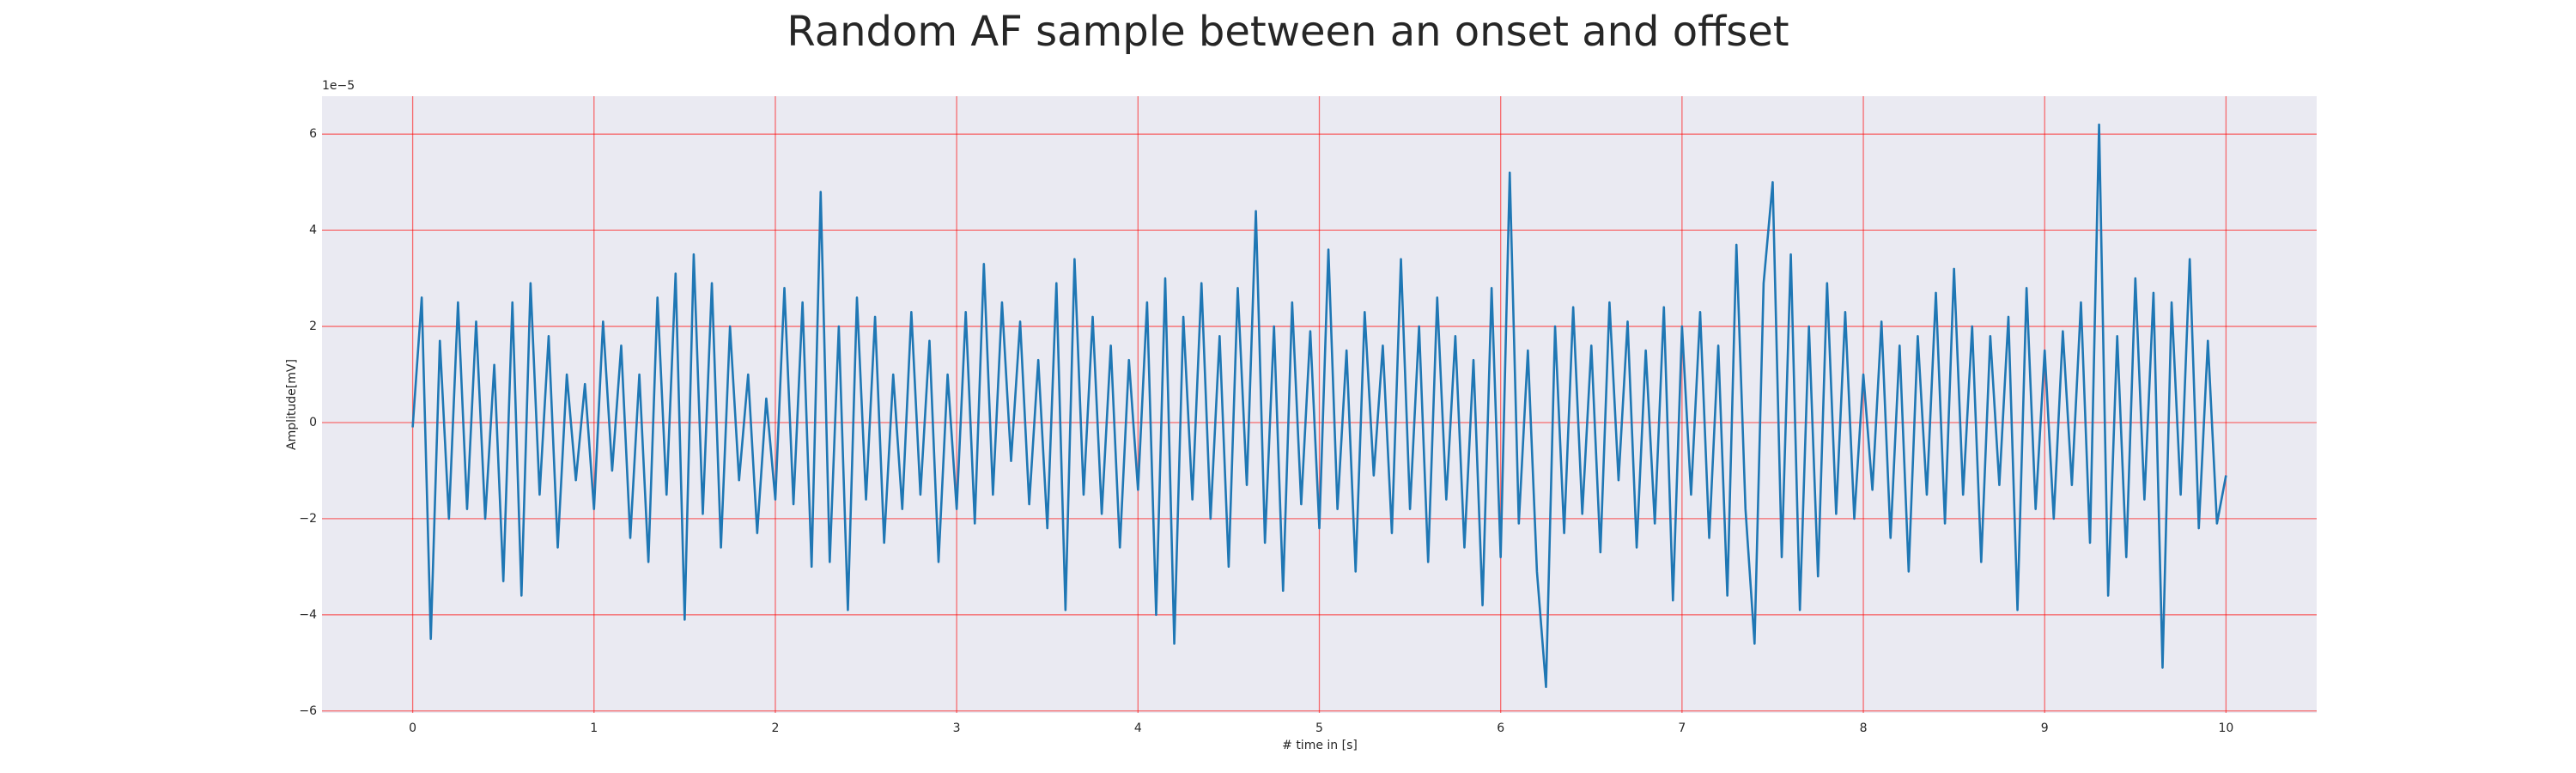 This screenshot has height=773, width=2576. I want to click on y-axis-label: Amplitude[mV], so click(292, 404).